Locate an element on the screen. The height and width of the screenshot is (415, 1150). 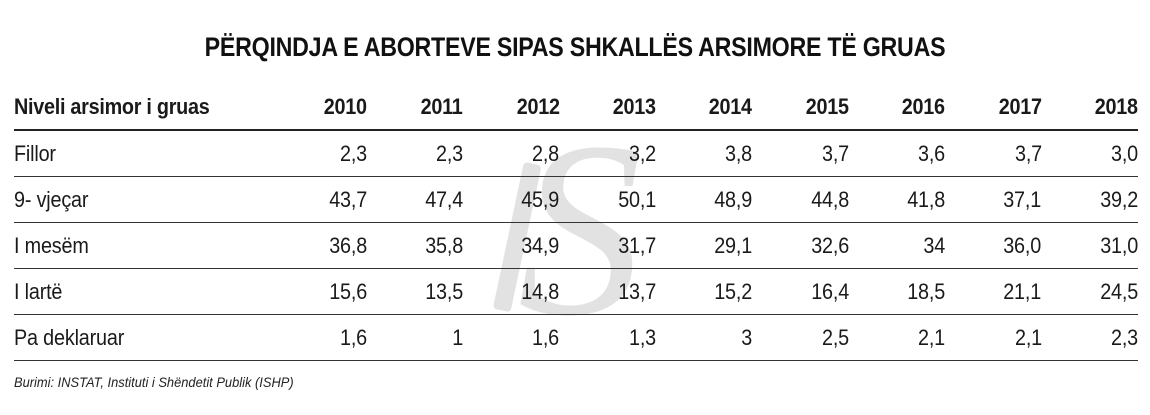
table-cell: 48,9 is located at coordinates (703, 199).